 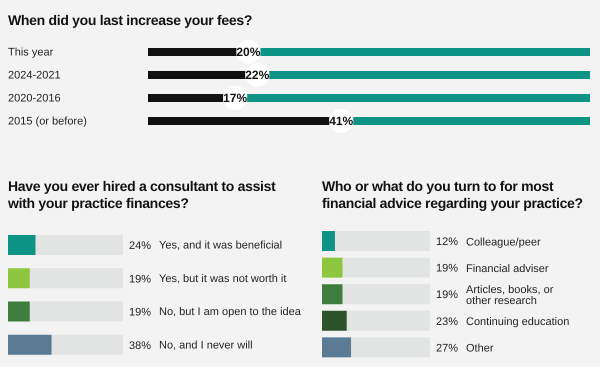 What do you see at coordinates (235, 98) in the screenshot?
I see `data-label: 17%` at bounding box center [235, 98].